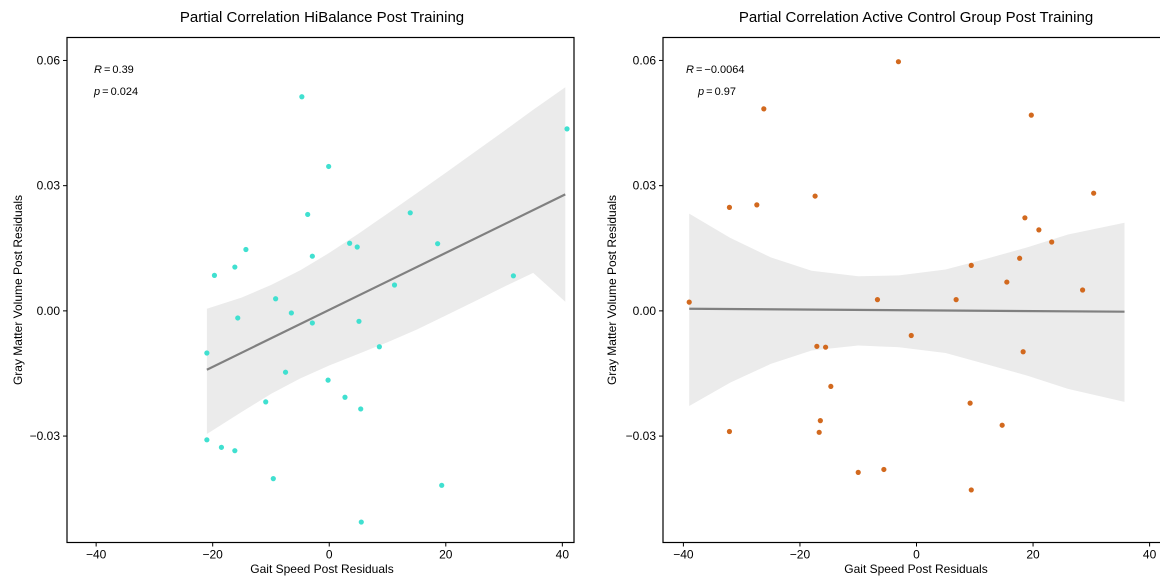 This screenshot has width=1160, height=578. What do you see at coordinates (725, 92) in the screenshot?
I see `p-value: 0.97` at bounding box center [725, 92].